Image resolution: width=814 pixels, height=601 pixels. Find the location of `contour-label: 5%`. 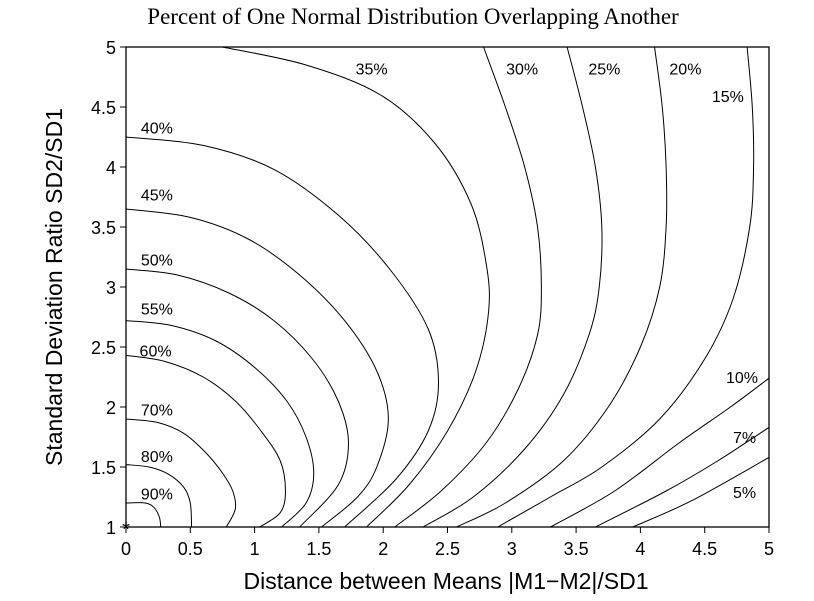

contour-label: 5% is located at coordinates (744, 493).